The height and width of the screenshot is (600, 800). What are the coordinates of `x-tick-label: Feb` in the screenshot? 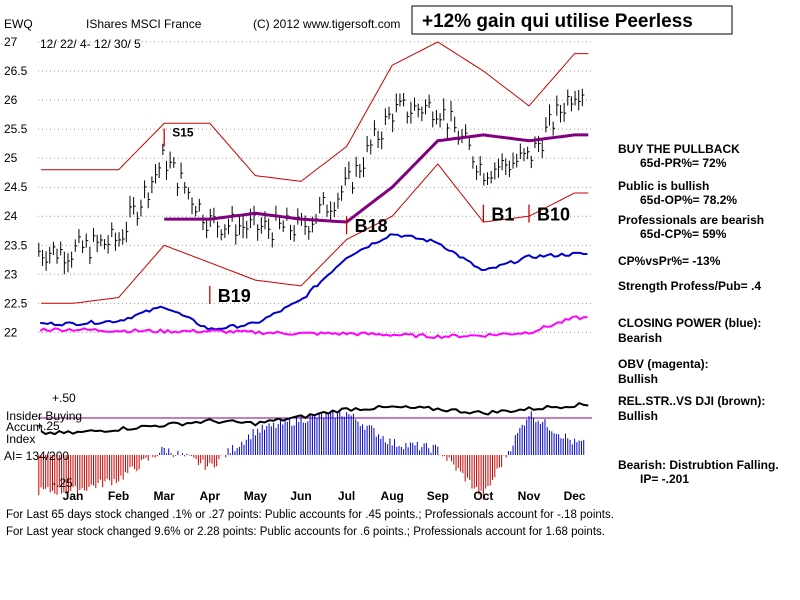 It's located at (118, 496).